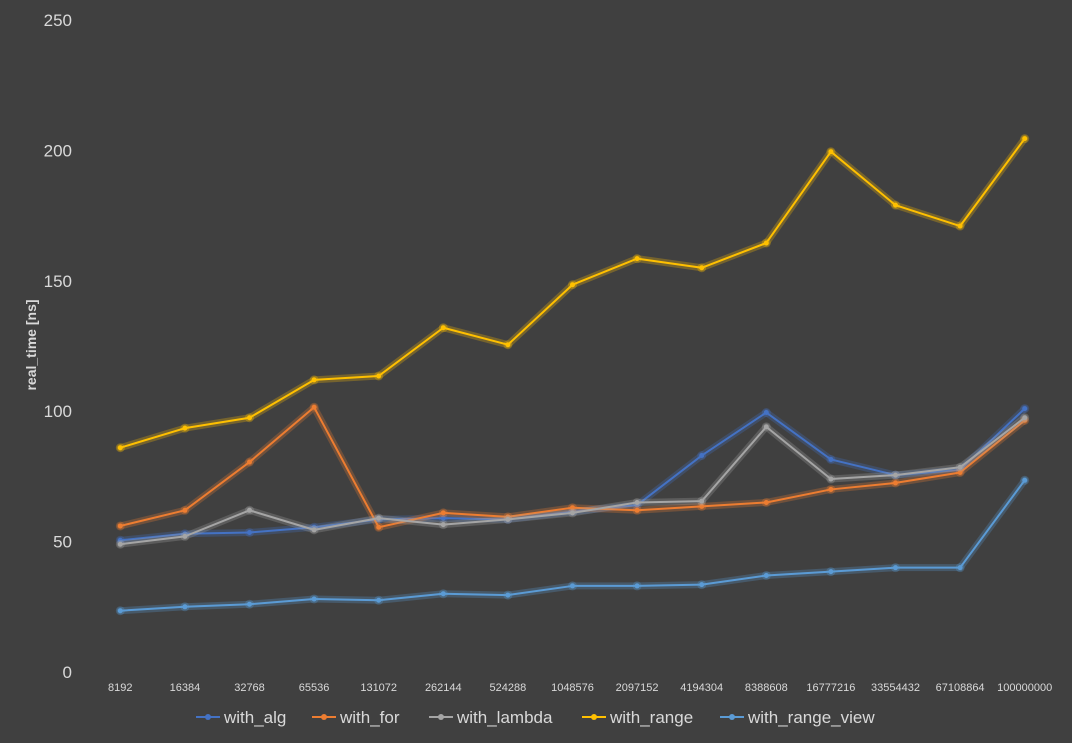  Describe the element at coordinates (58, 281) in the screenshot. I see `y-tick-label: 150` at that location.